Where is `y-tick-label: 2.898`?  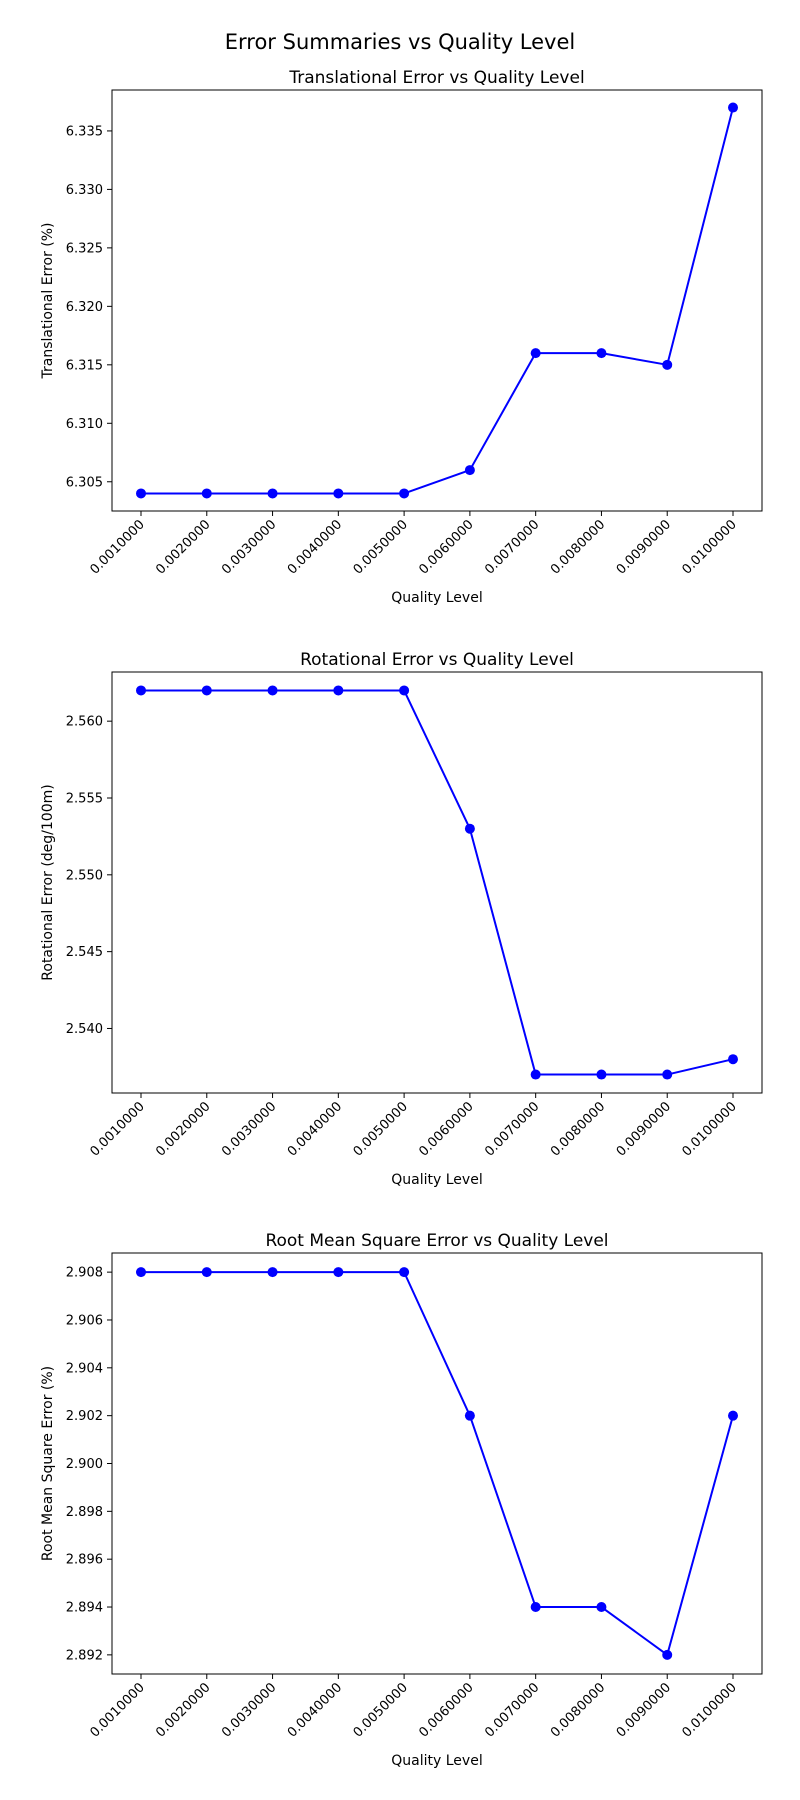
y-tick-label: 2.898 is located at coordinates (84, 1512).